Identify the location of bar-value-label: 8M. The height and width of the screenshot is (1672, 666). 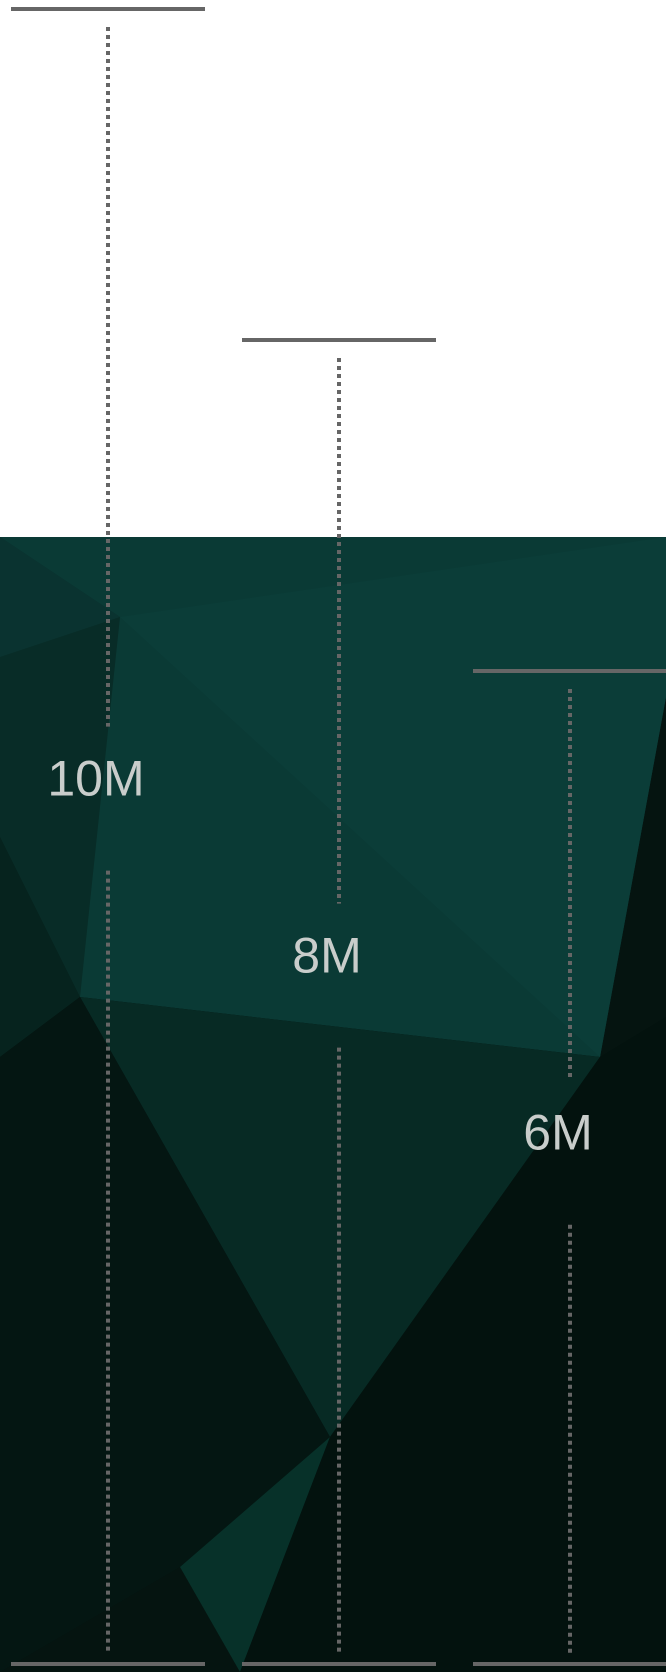
(326, 956).